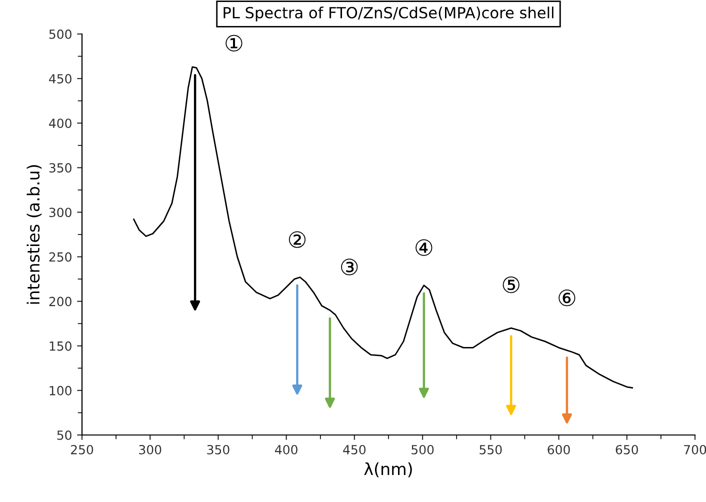 Image resolution: width=706 pixels, height=502 pixels. What do you see at coordinates (234, 43) in the screenshot?
I see `annotation: ①` at bounding box center [234, 43].